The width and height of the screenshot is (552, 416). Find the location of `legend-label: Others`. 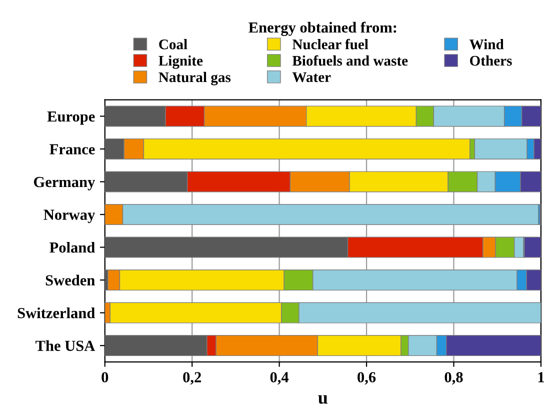

legend-label: Others is located at coordinates (491, 60).